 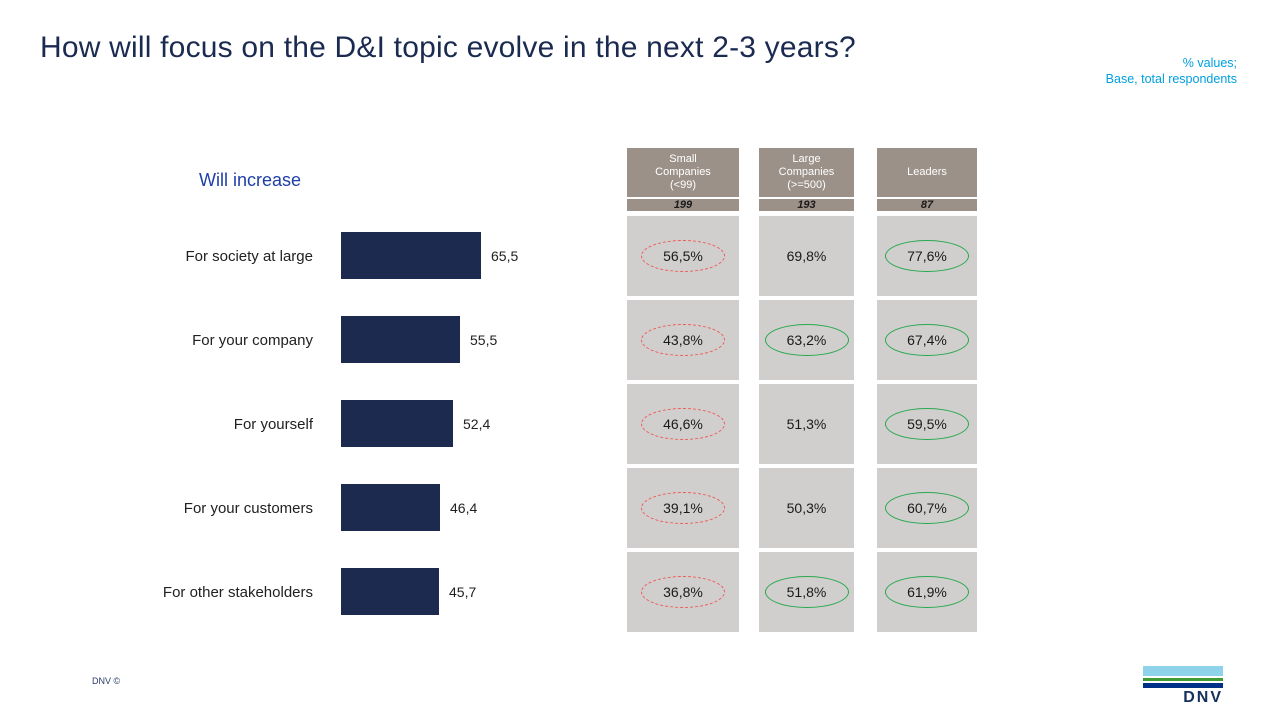 What do you see at coordinates (320, 508) in the screenshot?
I see `bar-row: For your customers 46,4` at bounding box center [320, 508].